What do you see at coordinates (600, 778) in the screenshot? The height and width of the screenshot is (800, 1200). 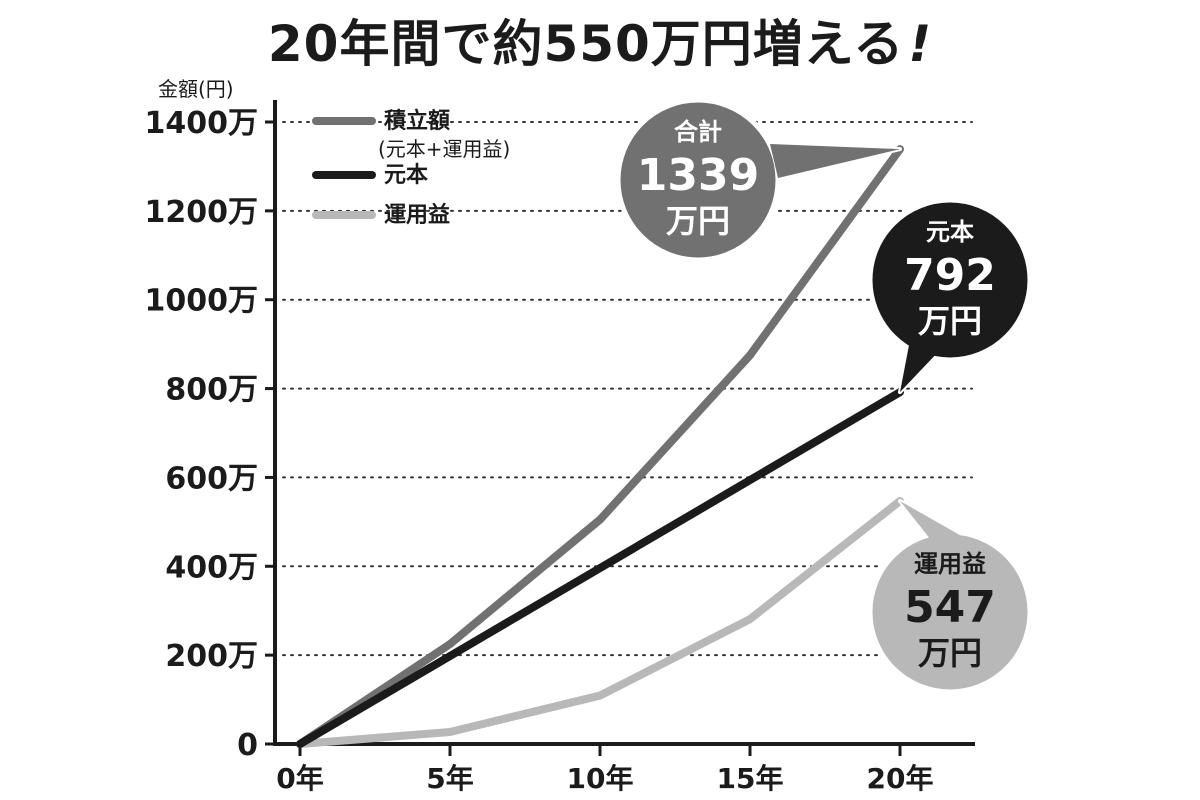 I see `x-tick-label: 10年` at bounding box center [600, 778].